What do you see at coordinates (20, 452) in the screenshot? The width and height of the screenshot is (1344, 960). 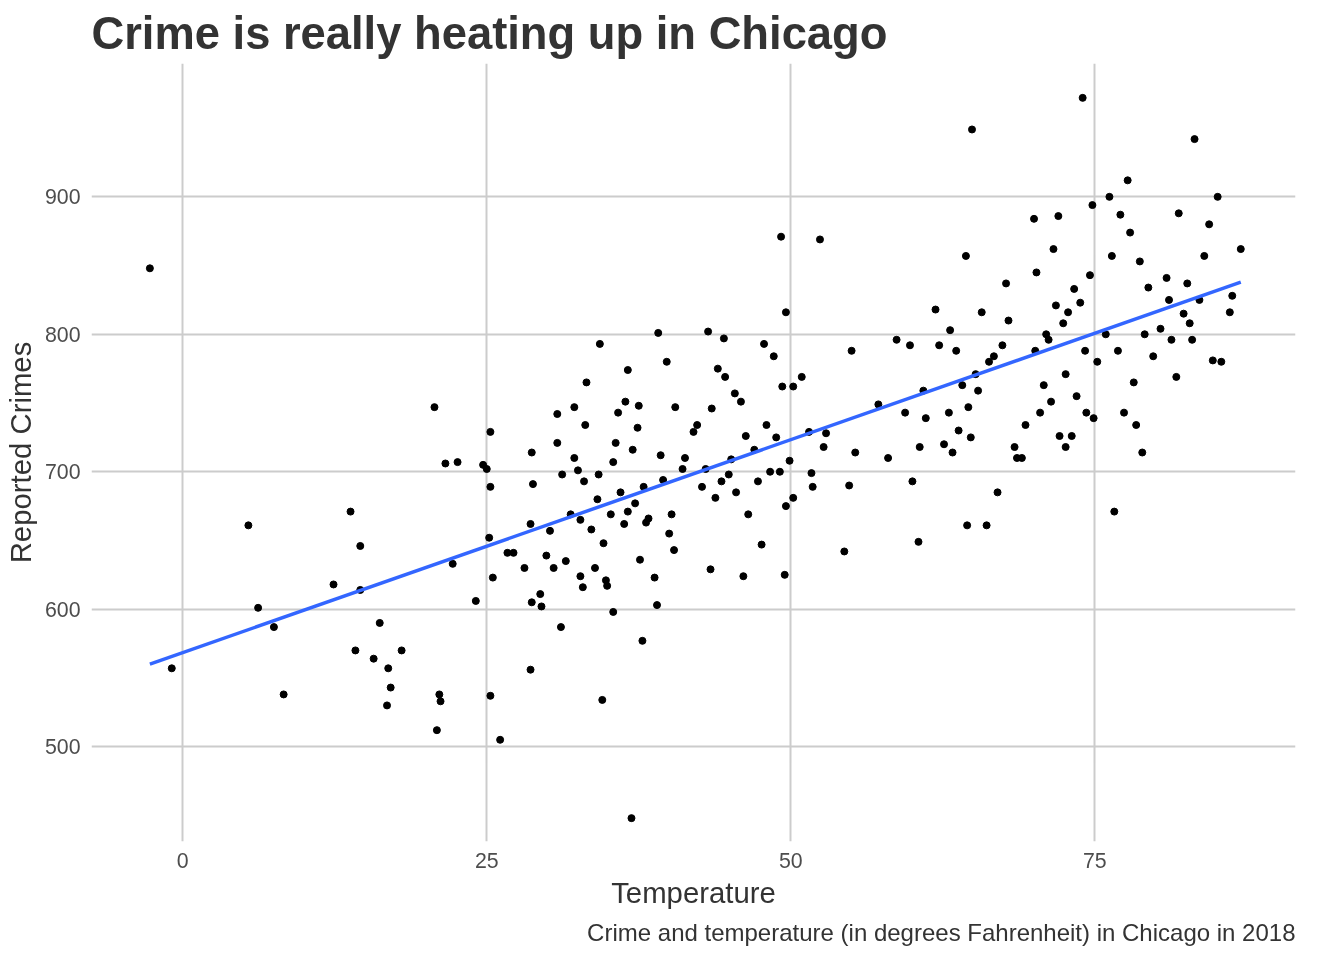 I see `y-axis-title: Reported Crimes` at bounding box center [20, 452].